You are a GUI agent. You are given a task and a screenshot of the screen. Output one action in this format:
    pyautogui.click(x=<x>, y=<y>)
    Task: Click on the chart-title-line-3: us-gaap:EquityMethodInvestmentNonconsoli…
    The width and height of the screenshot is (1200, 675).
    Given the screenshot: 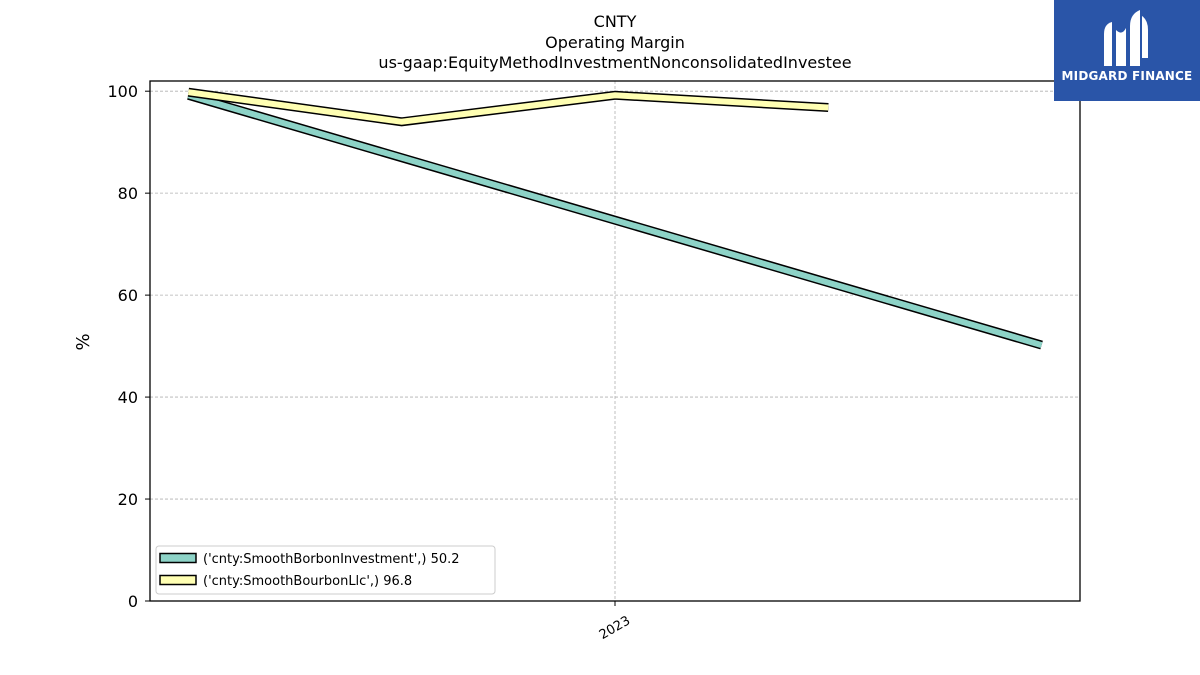 What is the action you would take?
    pyautogui.click(x=614, y=62)
    